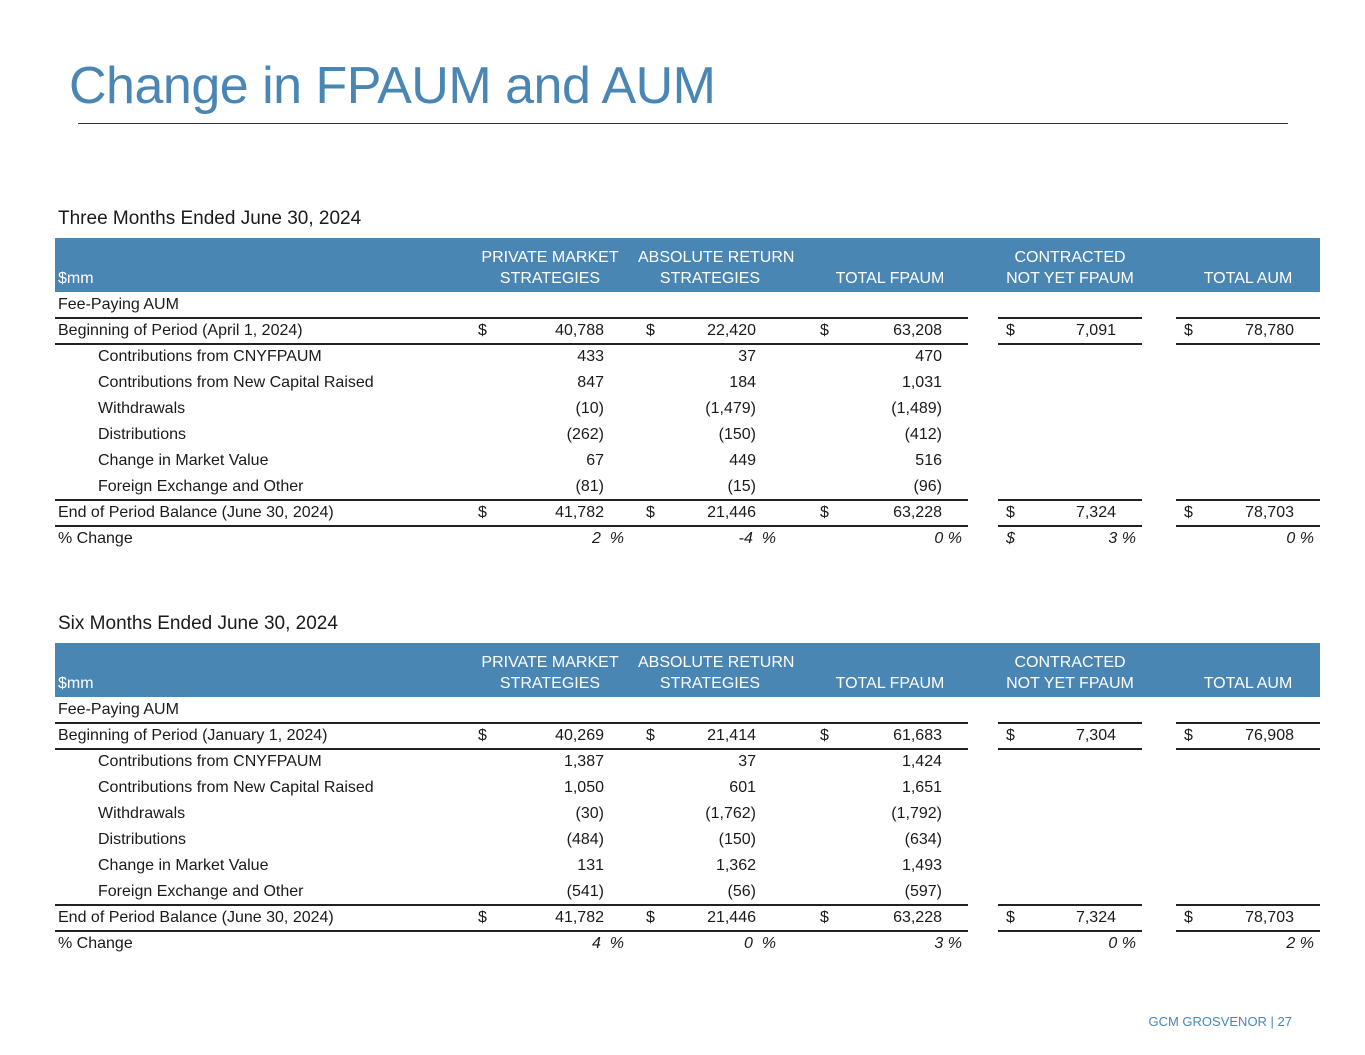 The height and width of the screenshot is (1055, 1365). Describe the element at coordinates (583, 761) in the screenshot. I see `cell-value: 1,387` at that location.